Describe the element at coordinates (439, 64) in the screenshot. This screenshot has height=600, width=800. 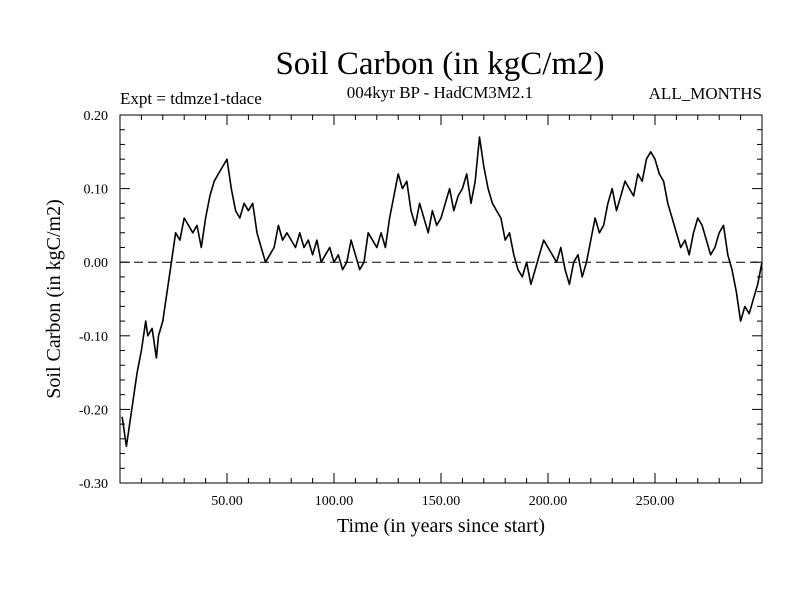
I see `chart-title: Soil Carbon (in kgC/m2)` at that location.